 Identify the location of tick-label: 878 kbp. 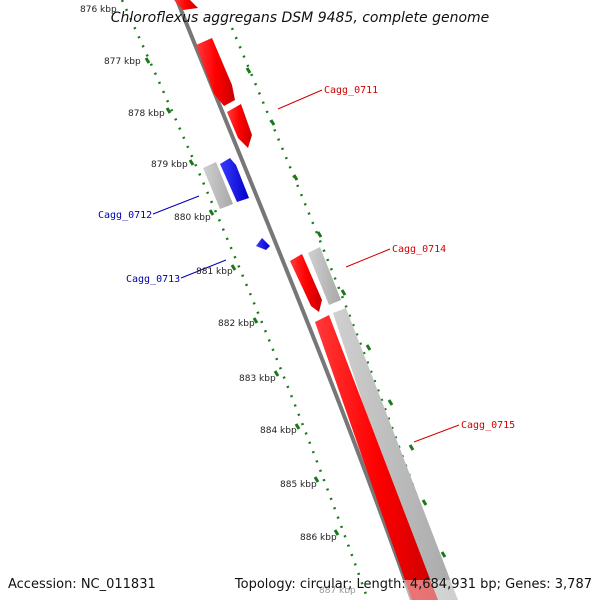
(146, 114).